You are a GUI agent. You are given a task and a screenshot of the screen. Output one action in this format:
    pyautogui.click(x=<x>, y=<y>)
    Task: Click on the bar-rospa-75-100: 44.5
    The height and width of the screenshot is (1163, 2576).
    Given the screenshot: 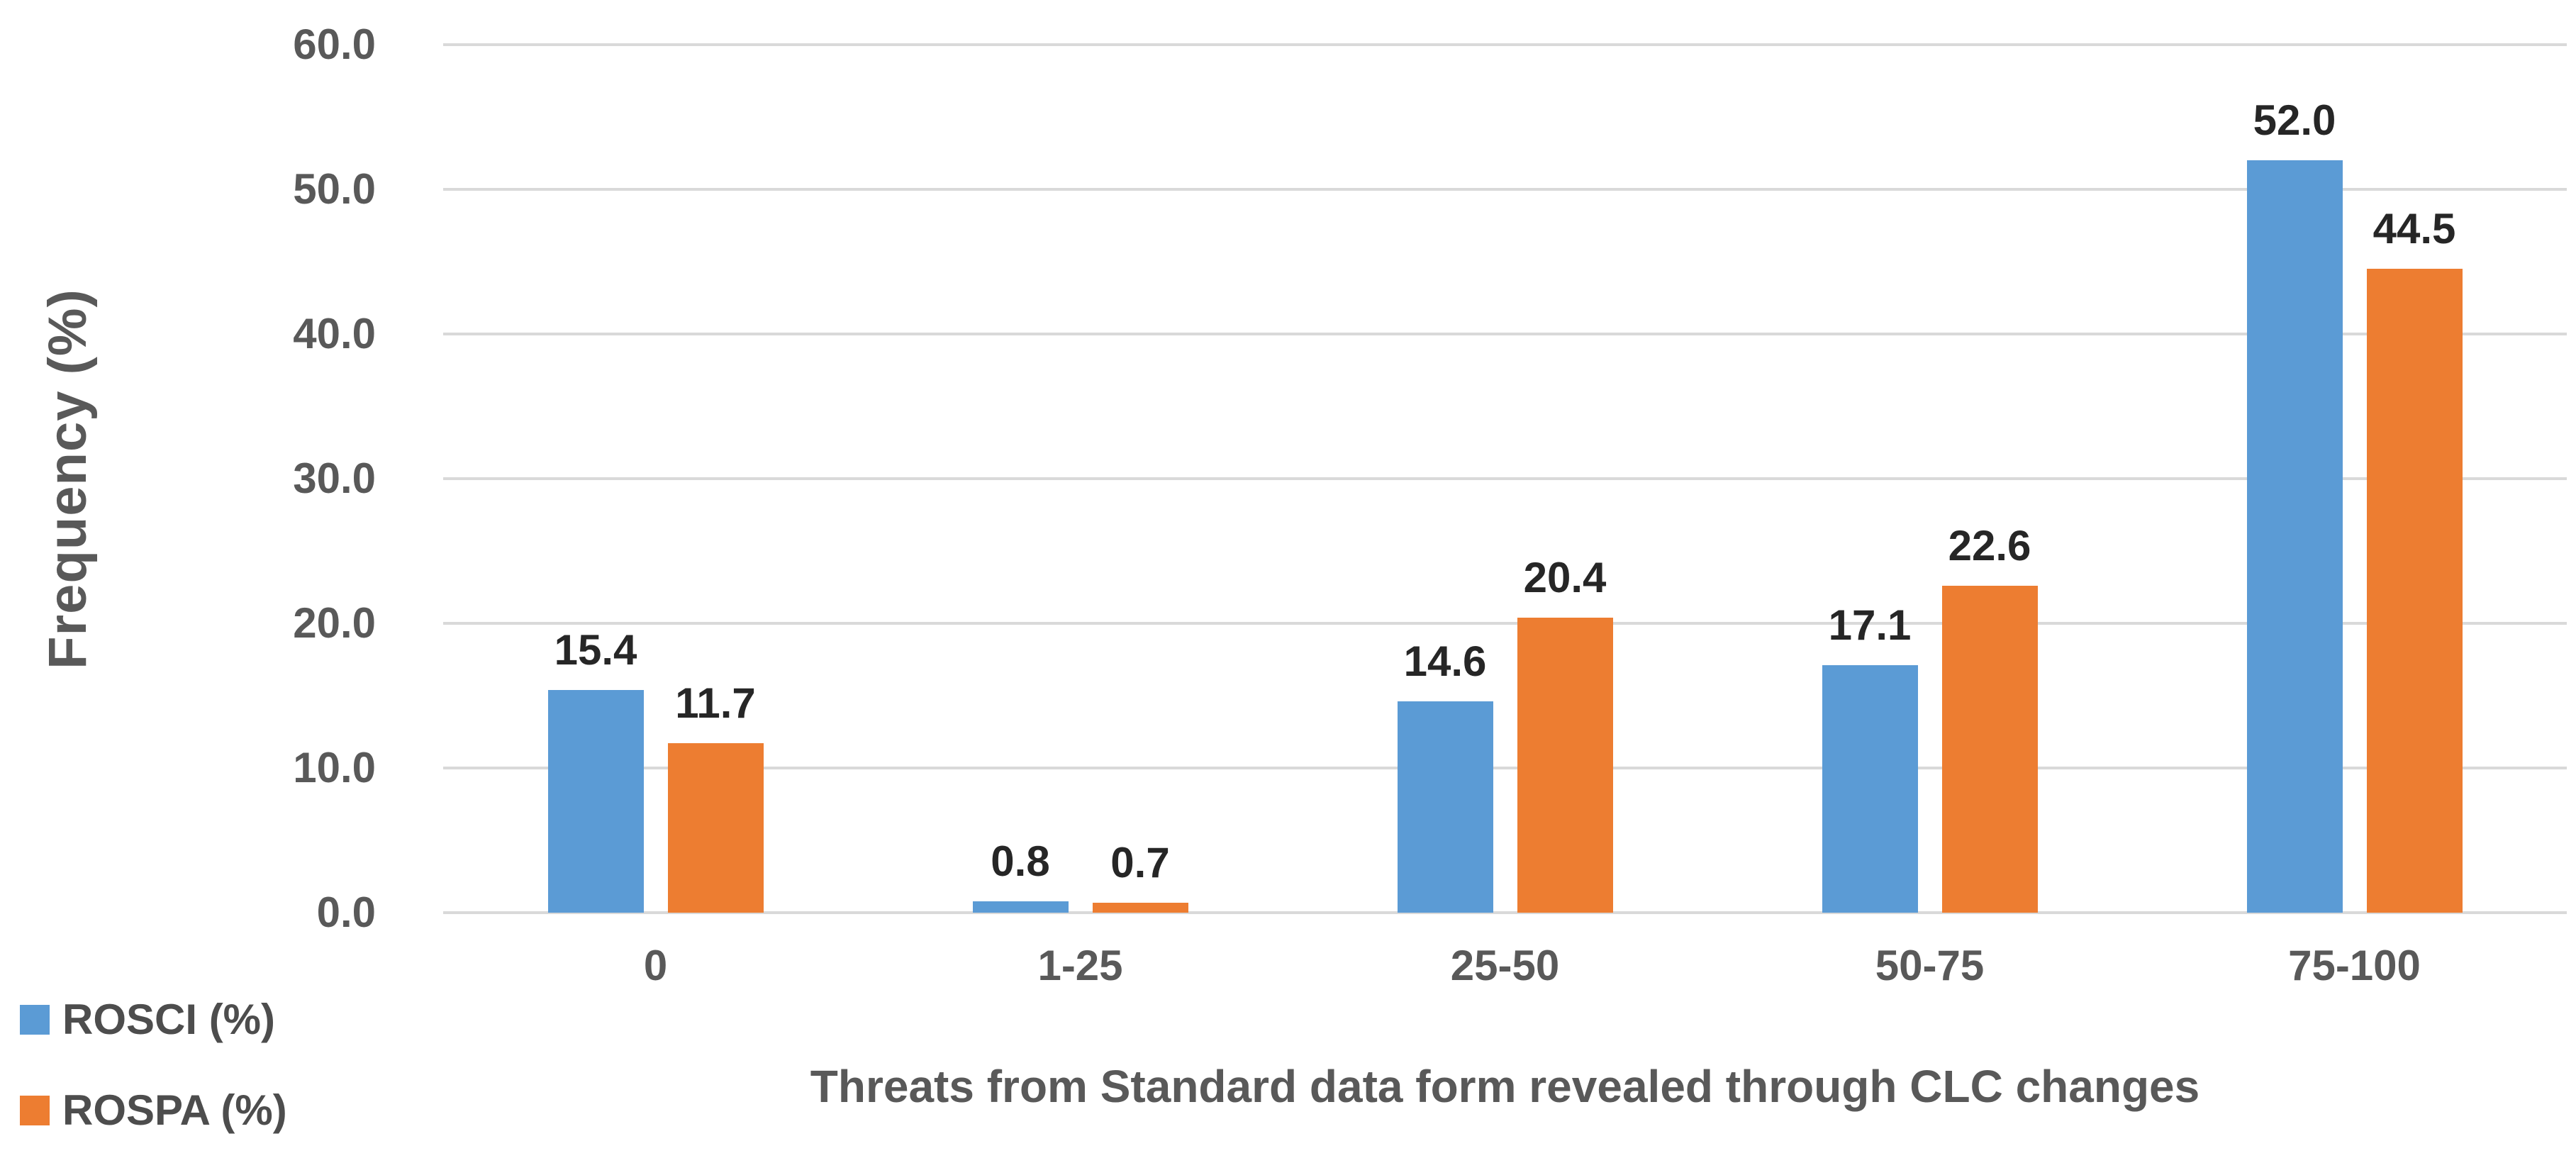 What is the action you would take?
    pyautogui.click(x=2414, y=560)
    